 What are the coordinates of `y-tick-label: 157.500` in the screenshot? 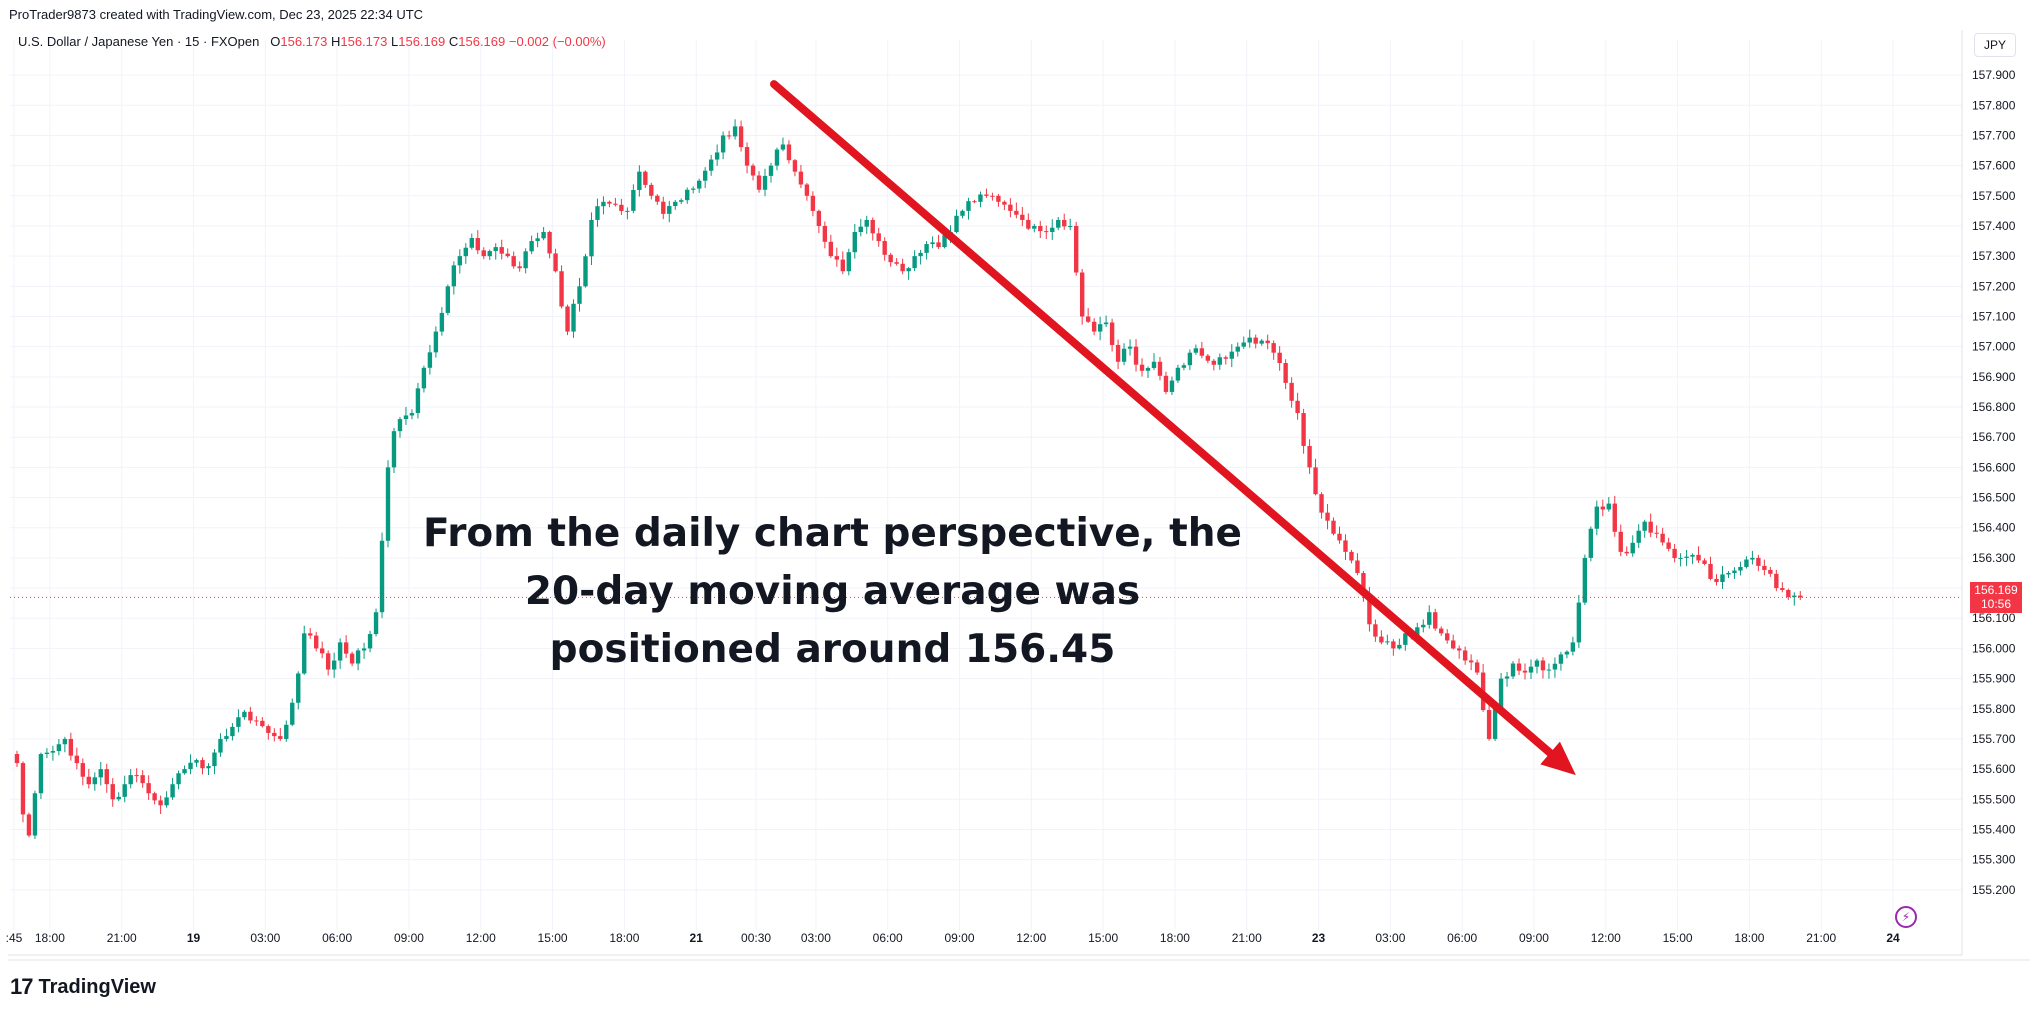 It's located at (1994, 196).